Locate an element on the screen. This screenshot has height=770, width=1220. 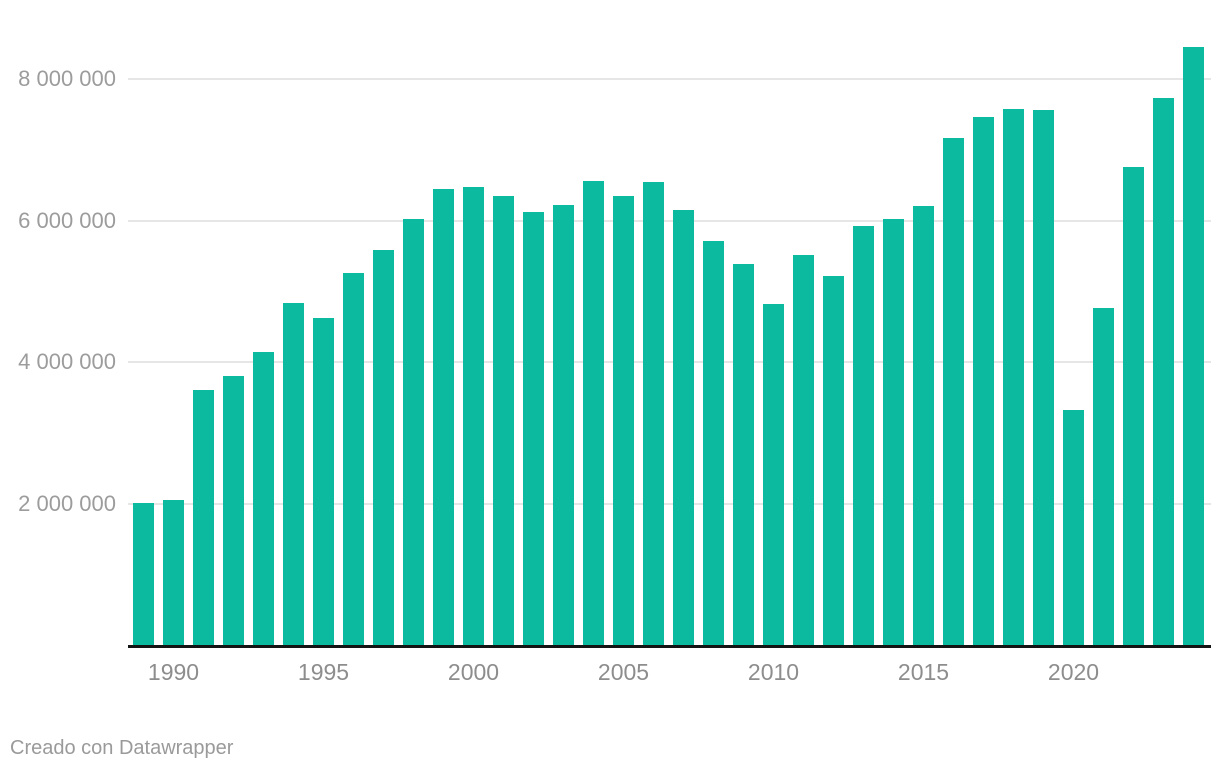
credit-text: Creado con Datawrapper is located at coordinates (122, 748).